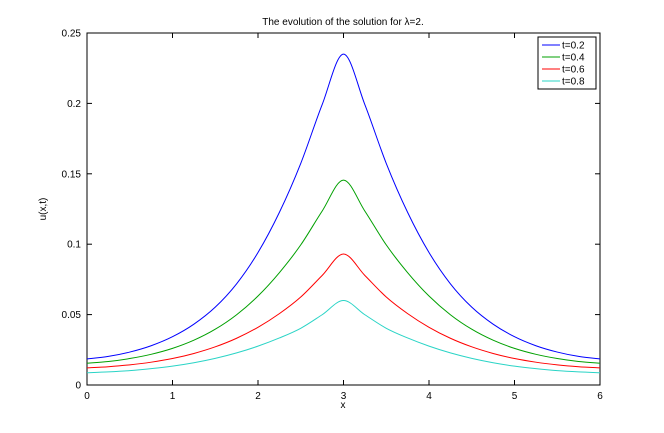 The height and width of the screenshot is (433, 664). I want to click on legend: t=0.2t=0.4t=0.6t=0.8, so click(567, 63).